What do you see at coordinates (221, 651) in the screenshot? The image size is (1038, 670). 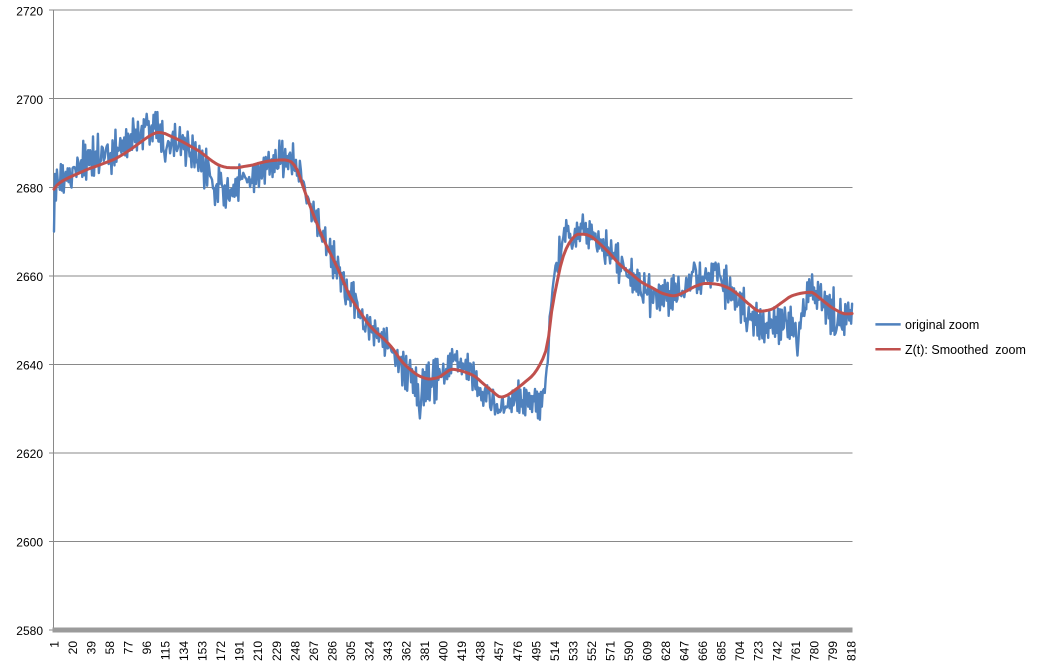 I see `svg-text: 172` at bounding box center [221, 651].